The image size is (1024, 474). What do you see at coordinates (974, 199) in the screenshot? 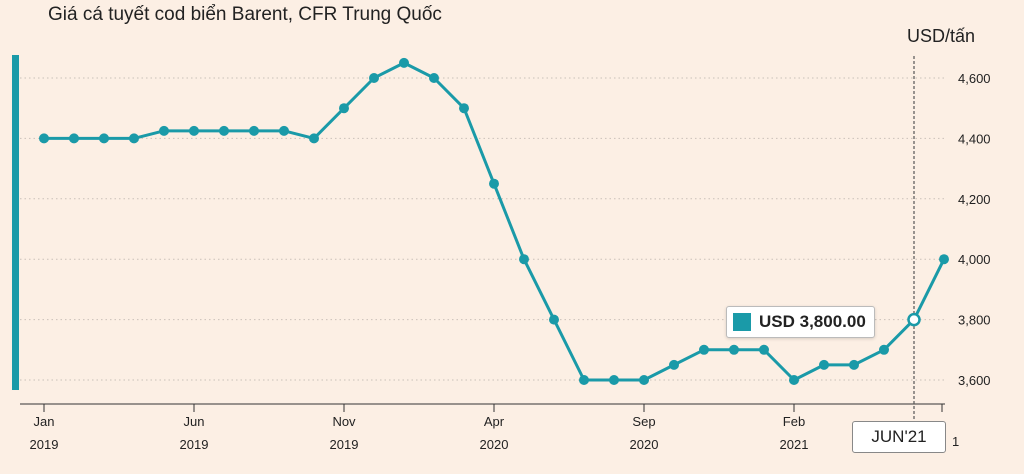
I see `y-tick-label: 4,200` at bounding box center [974, 199].